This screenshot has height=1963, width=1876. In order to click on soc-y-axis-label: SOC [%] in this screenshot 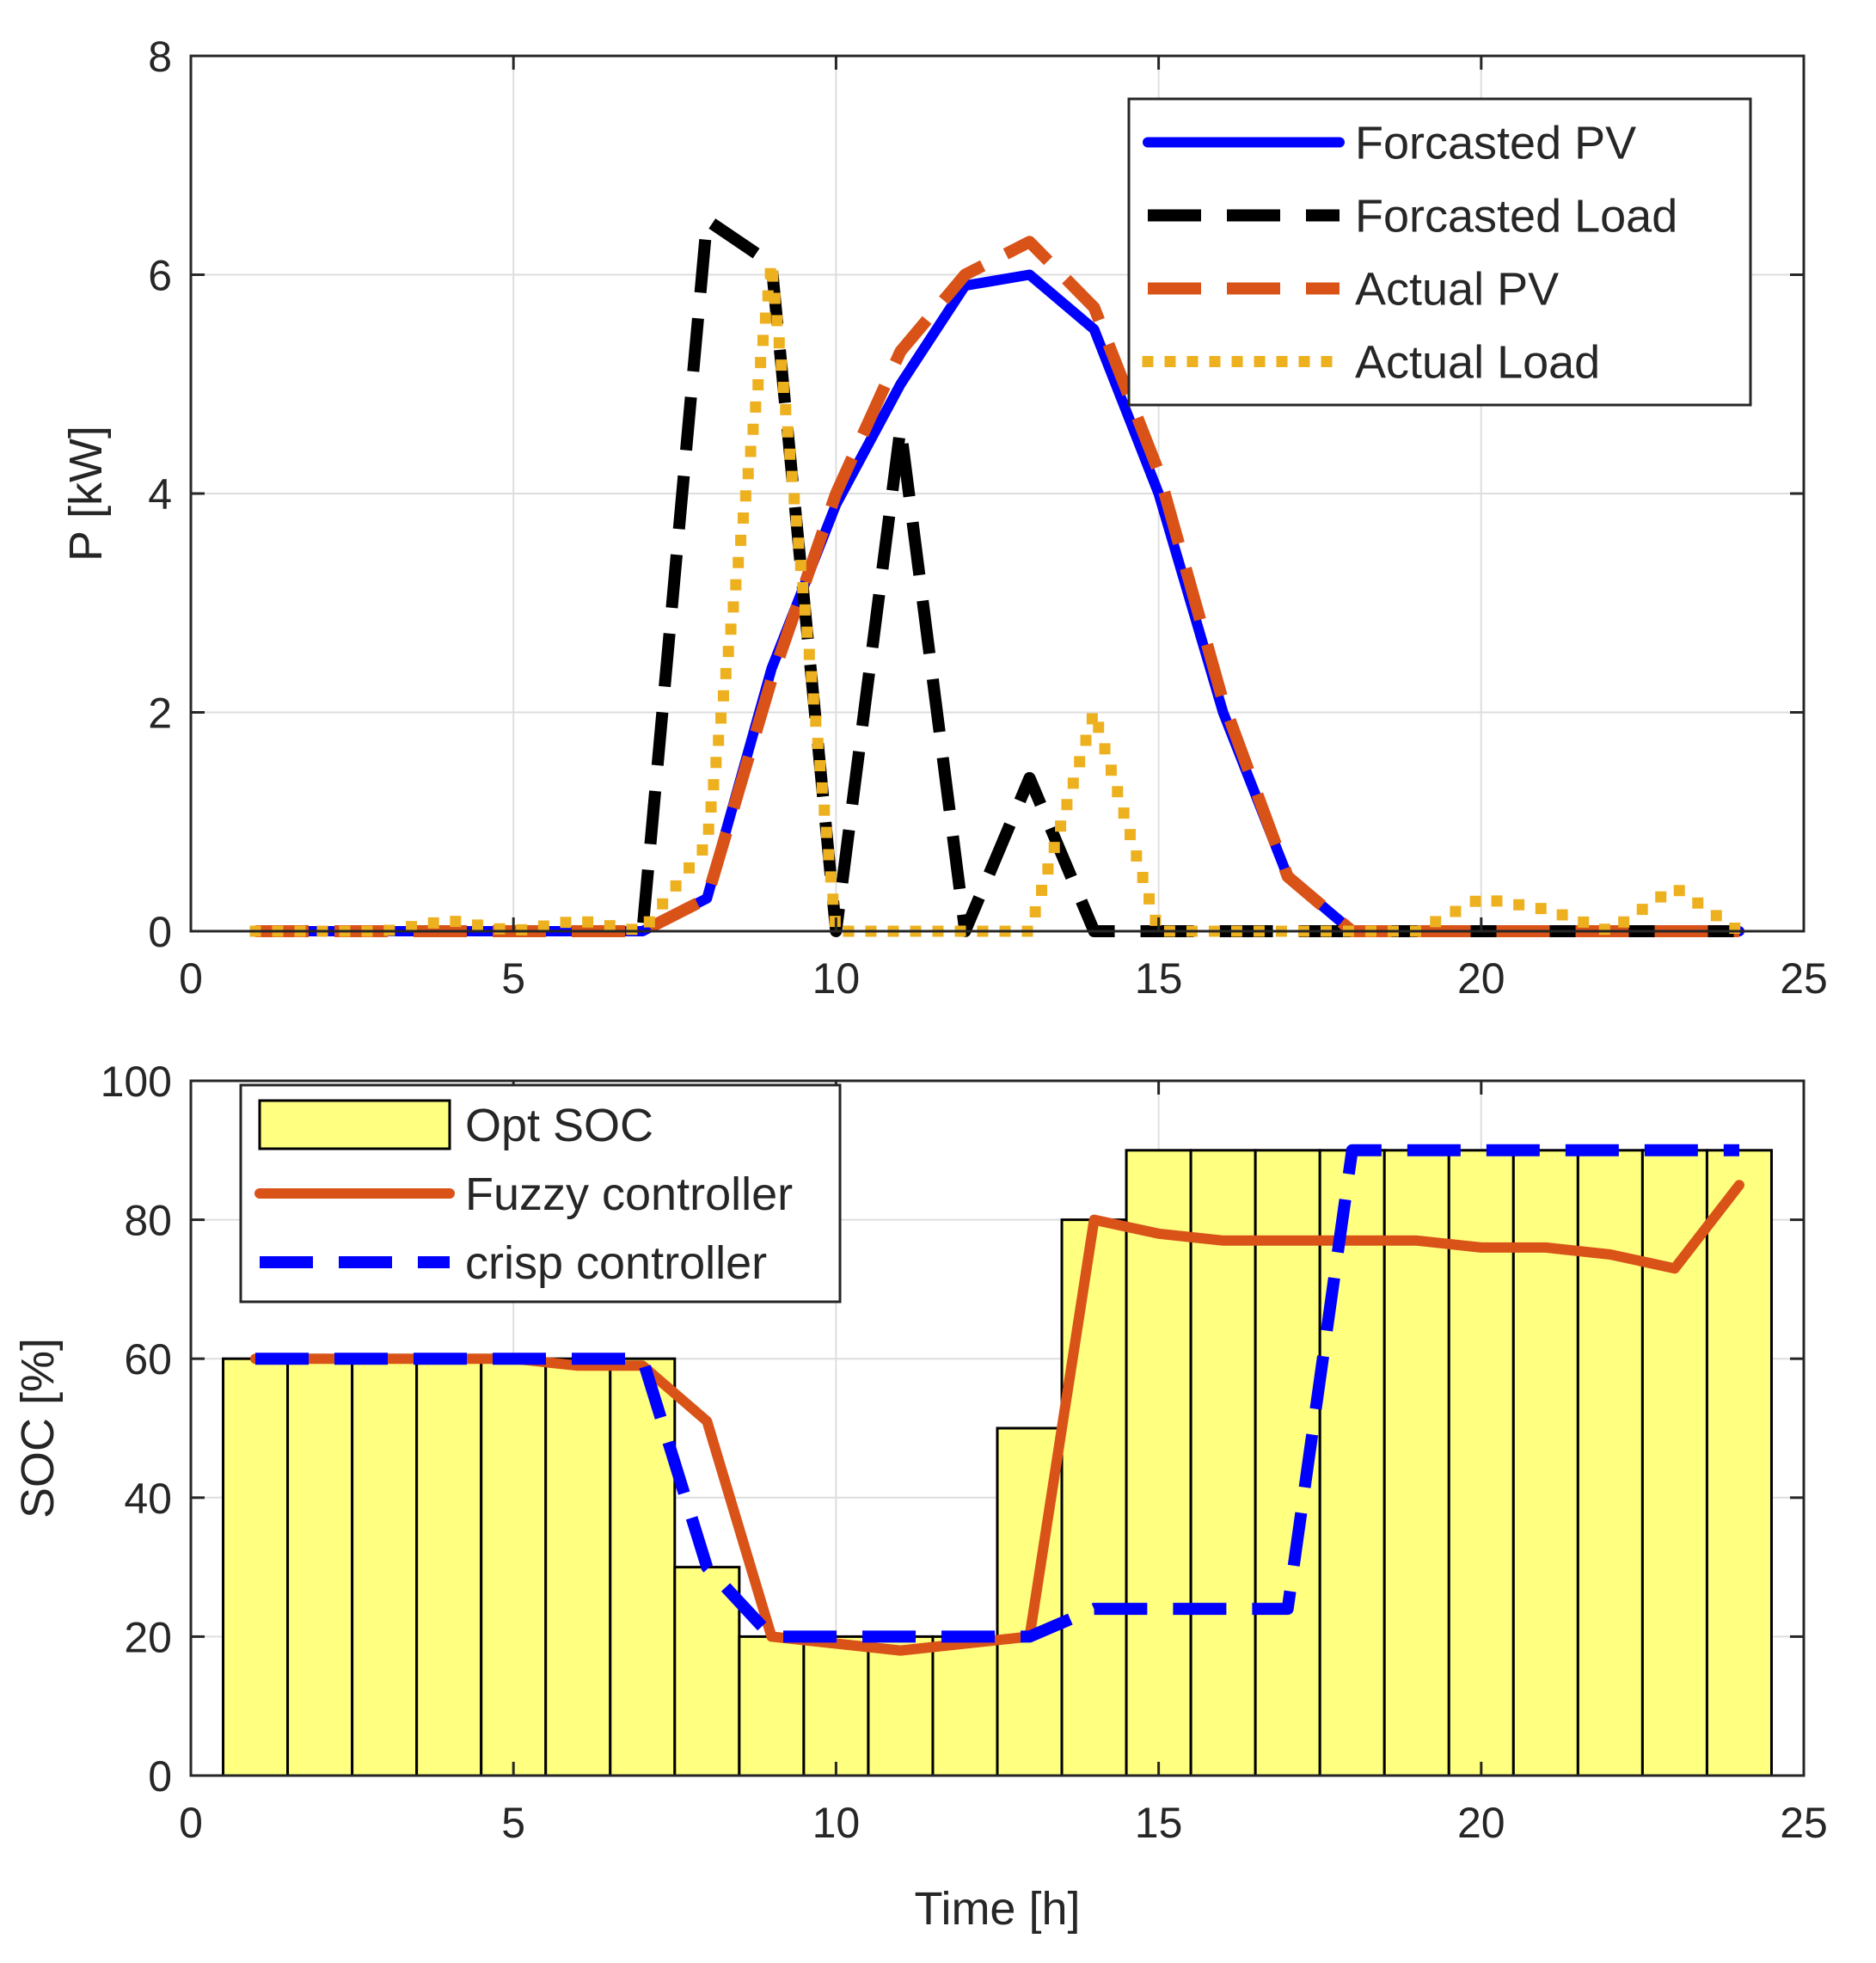, I will do `click(38, 1428)`.